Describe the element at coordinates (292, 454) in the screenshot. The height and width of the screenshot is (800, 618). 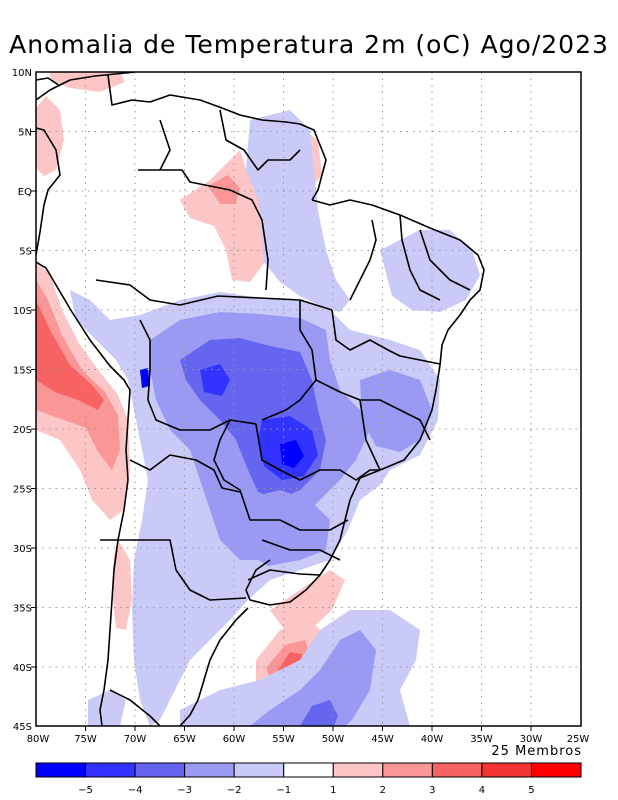
I see `cold-parana-inner` at that location.